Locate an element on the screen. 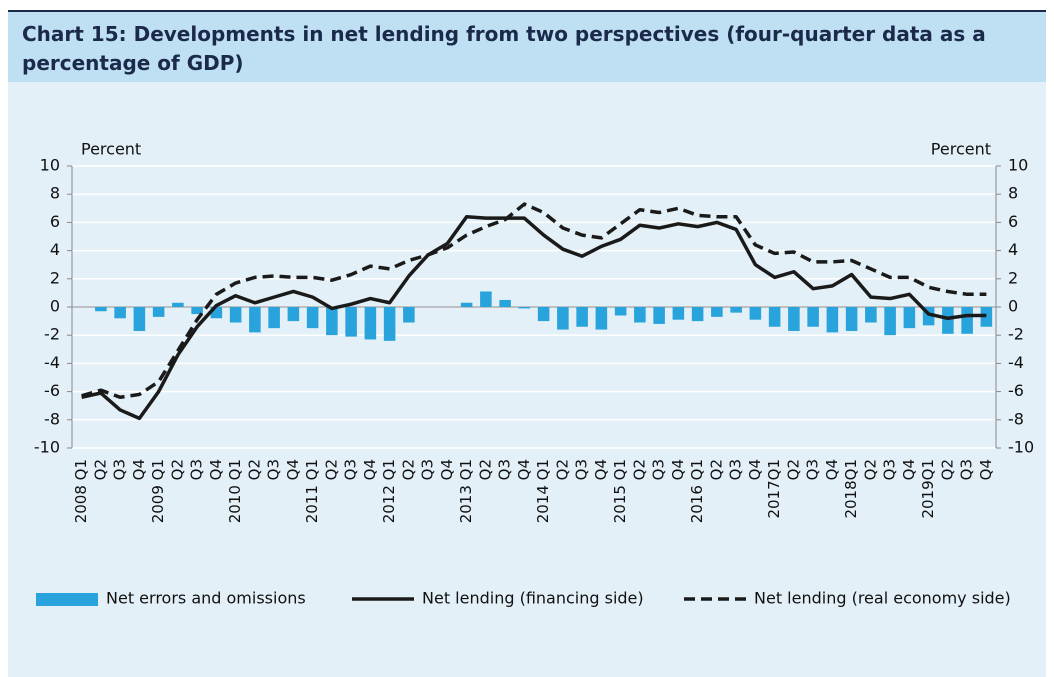  y-tick-label: 2 is located at coordinates (55, 277).